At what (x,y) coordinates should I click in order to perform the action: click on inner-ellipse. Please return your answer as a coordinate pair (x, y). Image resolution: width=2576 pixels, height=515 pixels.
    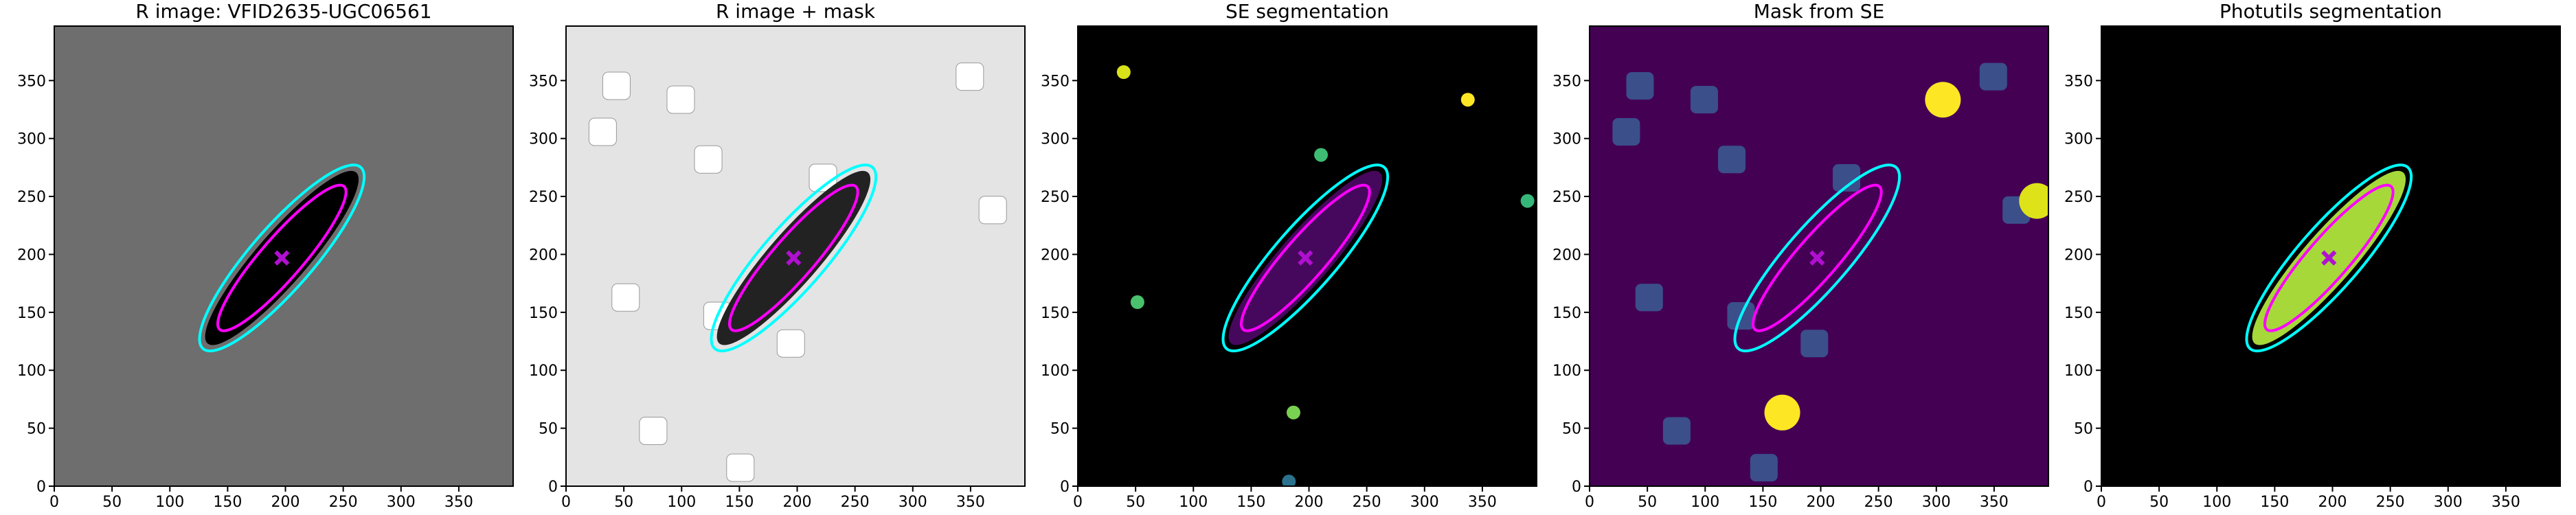
    Looking at the image, I should click on (1817, 257).